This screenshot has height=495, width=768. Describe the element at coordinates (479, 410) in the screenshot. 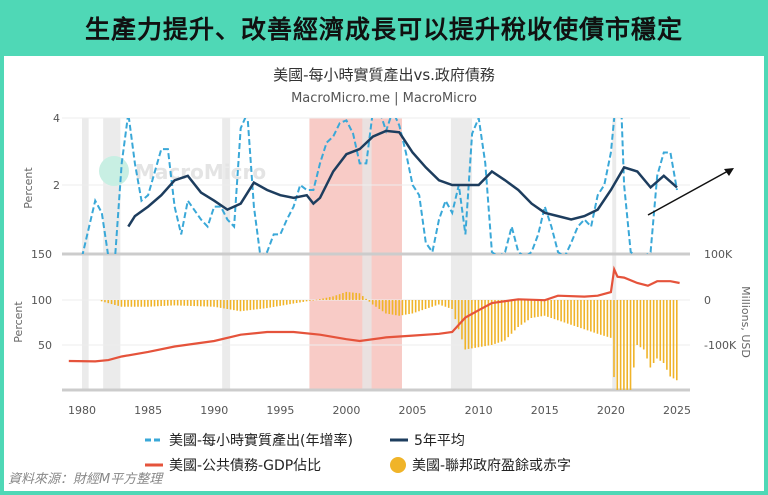

I see `x-tick-label: 2010` at that location.